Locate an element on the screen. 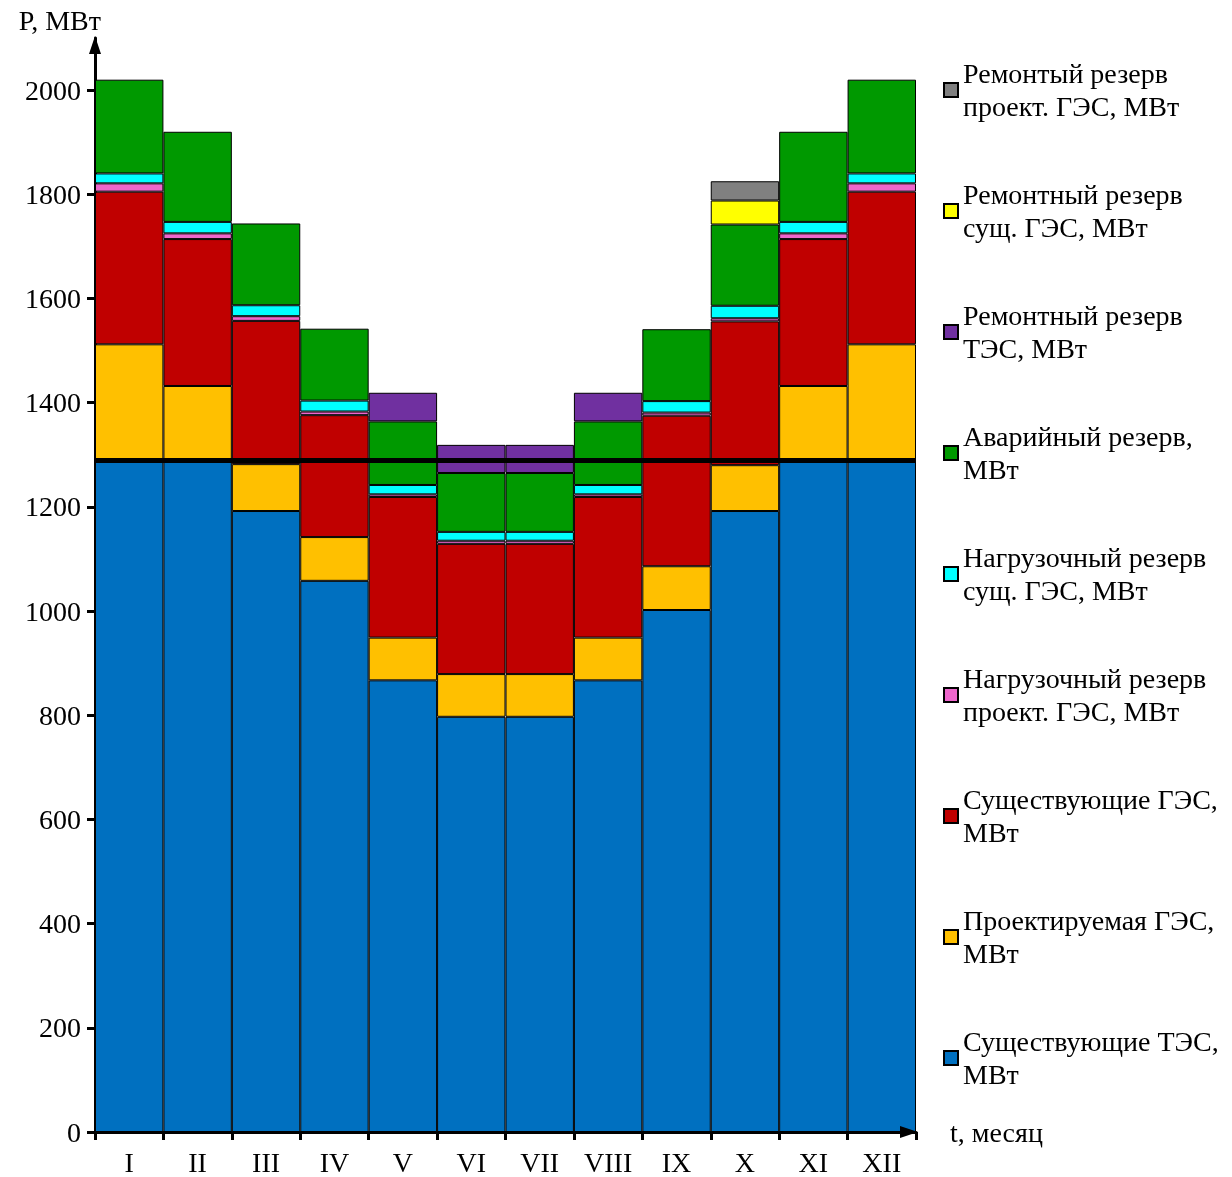 The image size is (1232, 1177). legend-label: Нагрузочный резерв сущ. ГЭС, МВт is located at coordinates (1085, 574).